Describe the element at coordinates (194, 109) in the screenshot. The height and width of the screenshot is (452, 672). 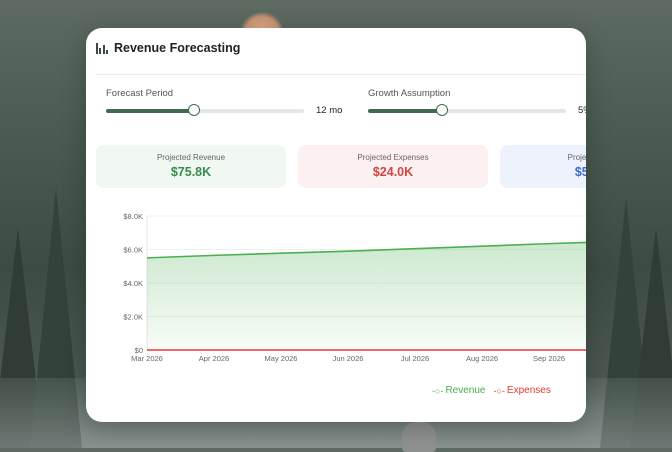
I see `forecast-period-thumb` at that location.